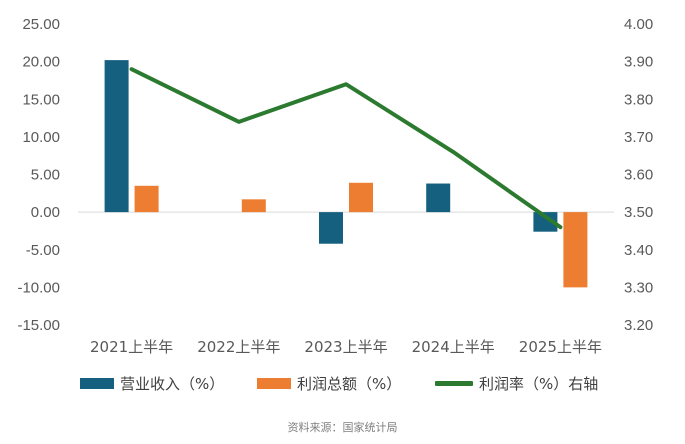 The width and height of the screenshot is (685, 444). Describe the element at coordinates (45, 175) in the screenshot. I see `y-left-tick-label: 5.00` at that location.